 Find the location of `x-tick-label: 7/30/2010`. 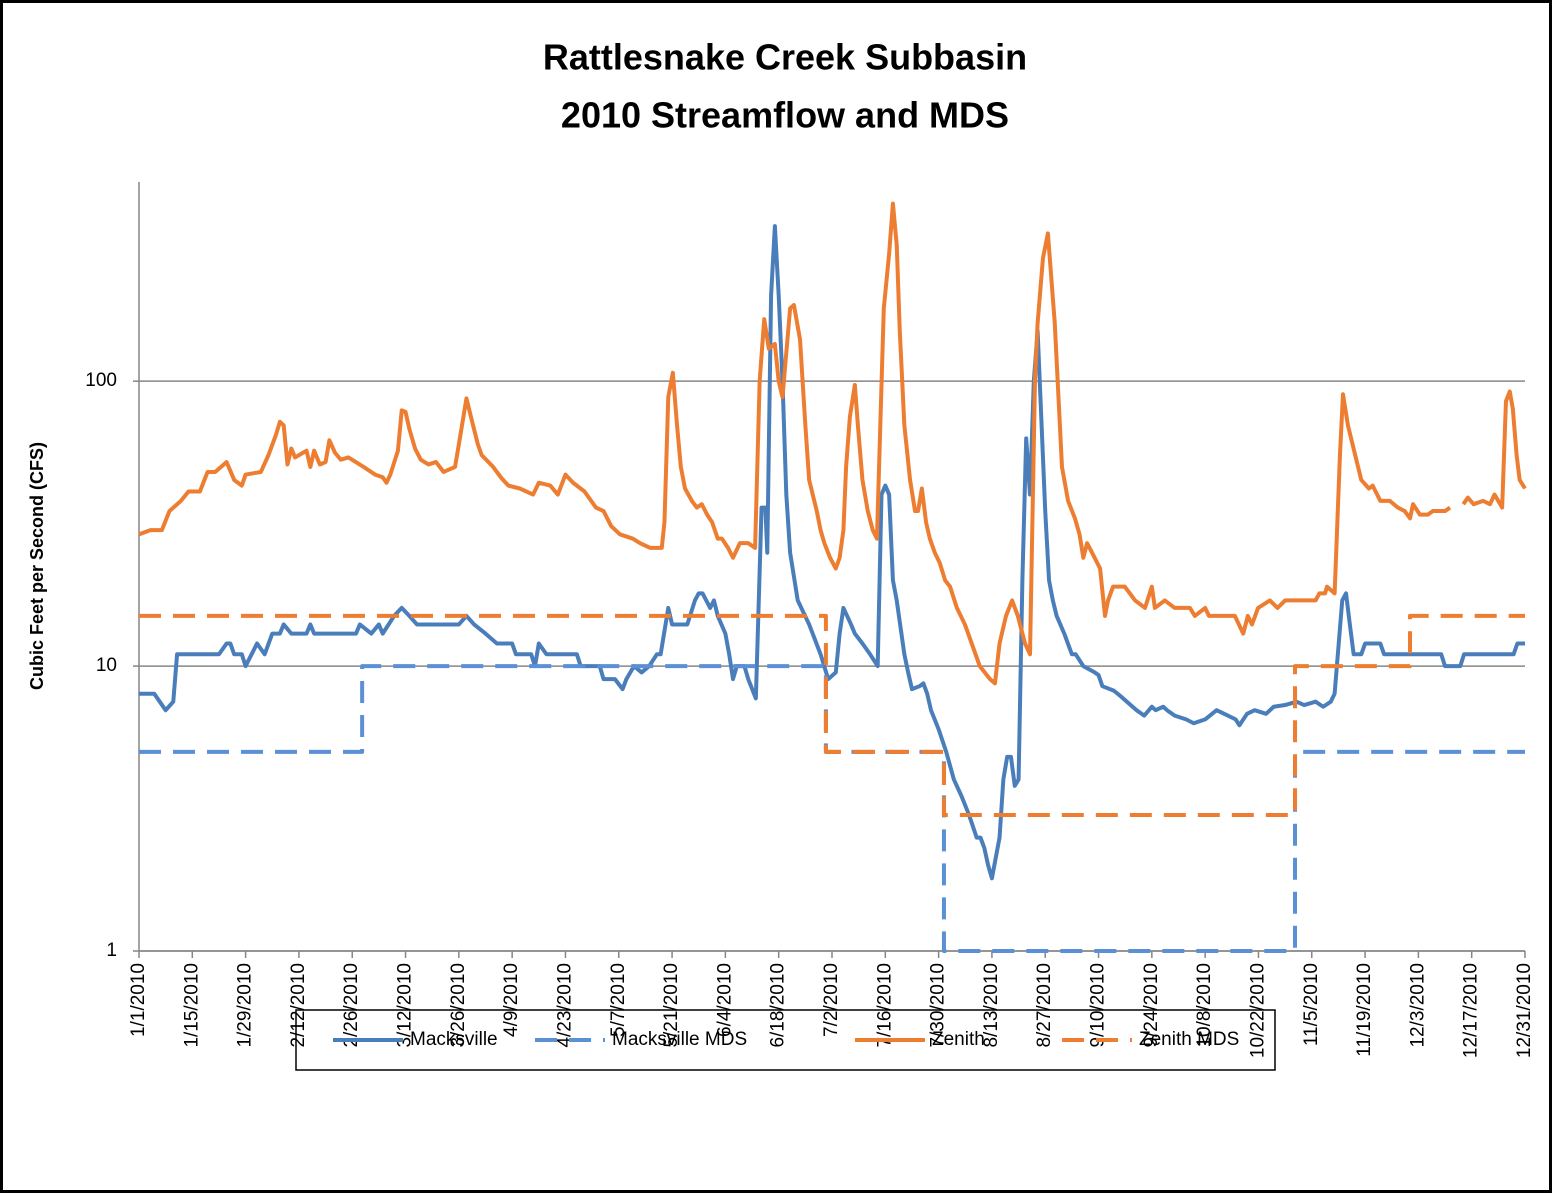

x-tick-label: 7/30/2010 is located at coordinates (938, 1005).